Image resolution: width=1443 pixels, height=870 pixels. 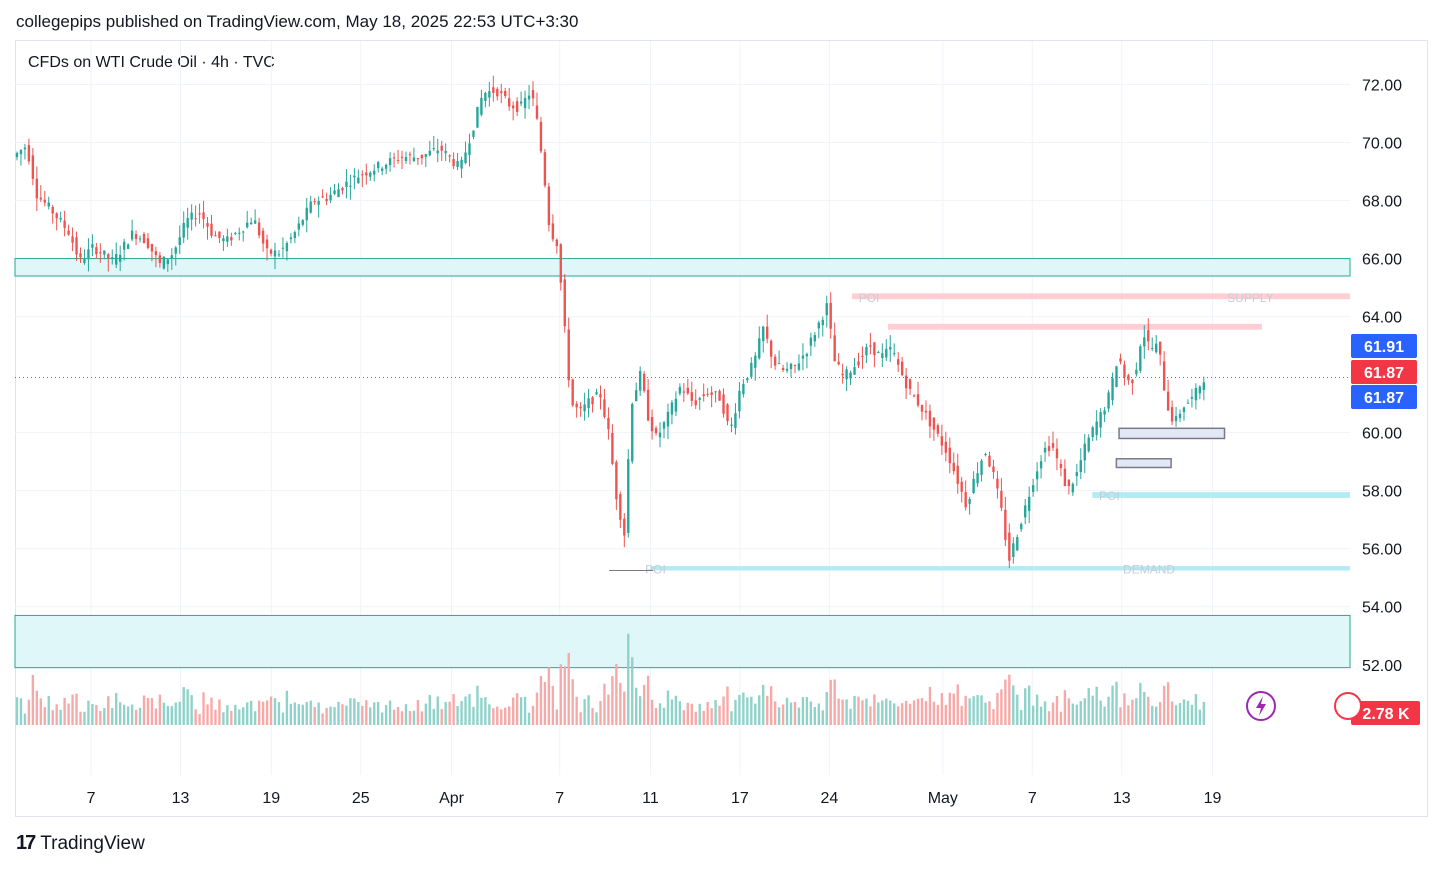 What do you see at coordinates (1348, 706) in the screenshot?
I see `flag-icon` at bounding box center [1348, 706].